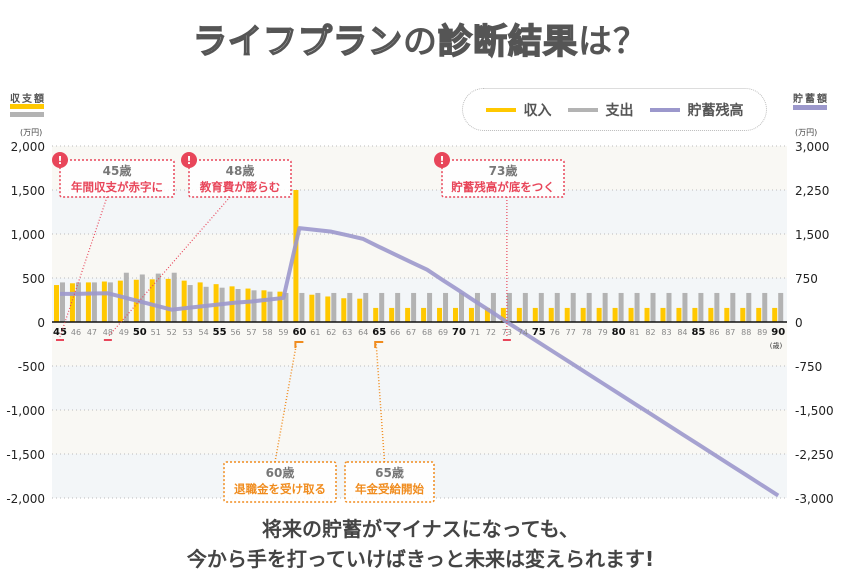 This screenshot has height=583, width=841. I want to click on annotation-box, so click(389, 482).